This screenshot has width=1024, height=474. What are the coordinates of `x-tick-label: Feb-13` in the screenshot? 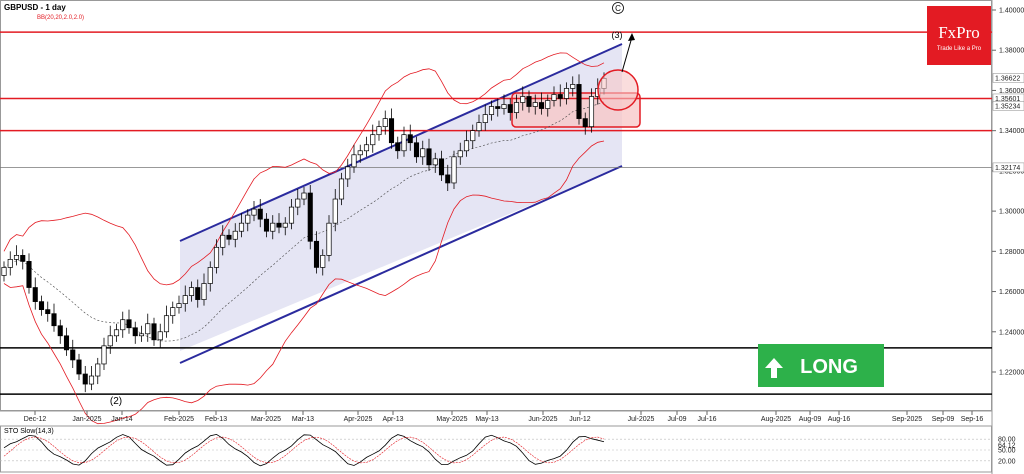 It's located at (216, 419).